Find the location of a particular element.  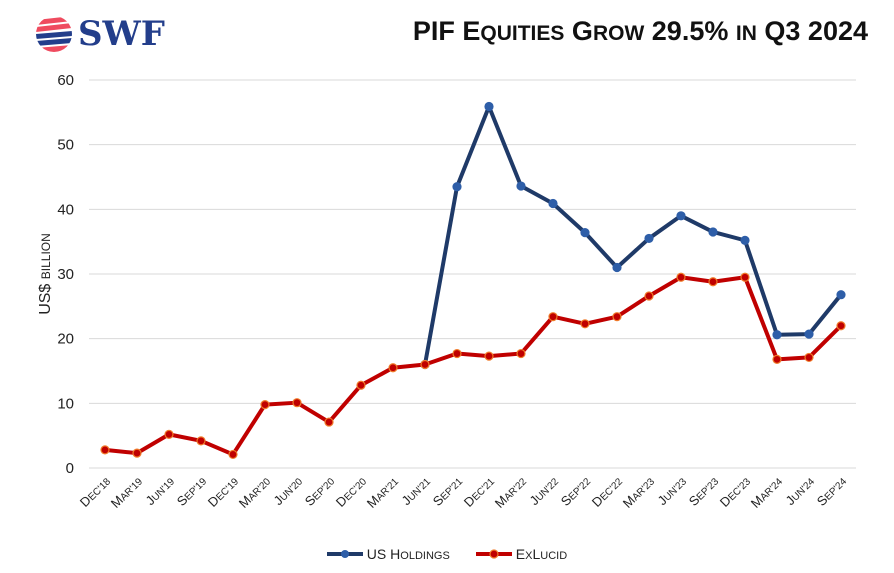

x-tick-label: SEP'20 is located at coordinates (320, 491).